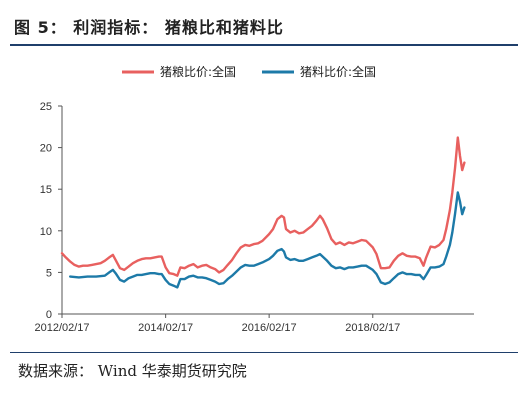 This screenshot has width=528, height=402. Describe the element at coordinates (372, 328) in the screenshot. I see `x-tick-label: 2018/02/17` at that location.